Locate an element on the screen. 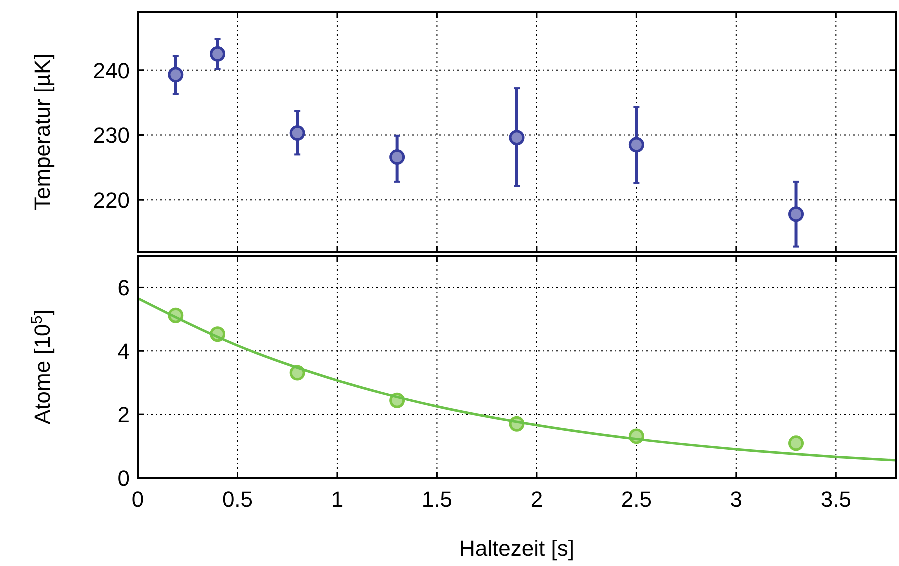  y-tick-label: 2 is located at coordinates (124, 415).